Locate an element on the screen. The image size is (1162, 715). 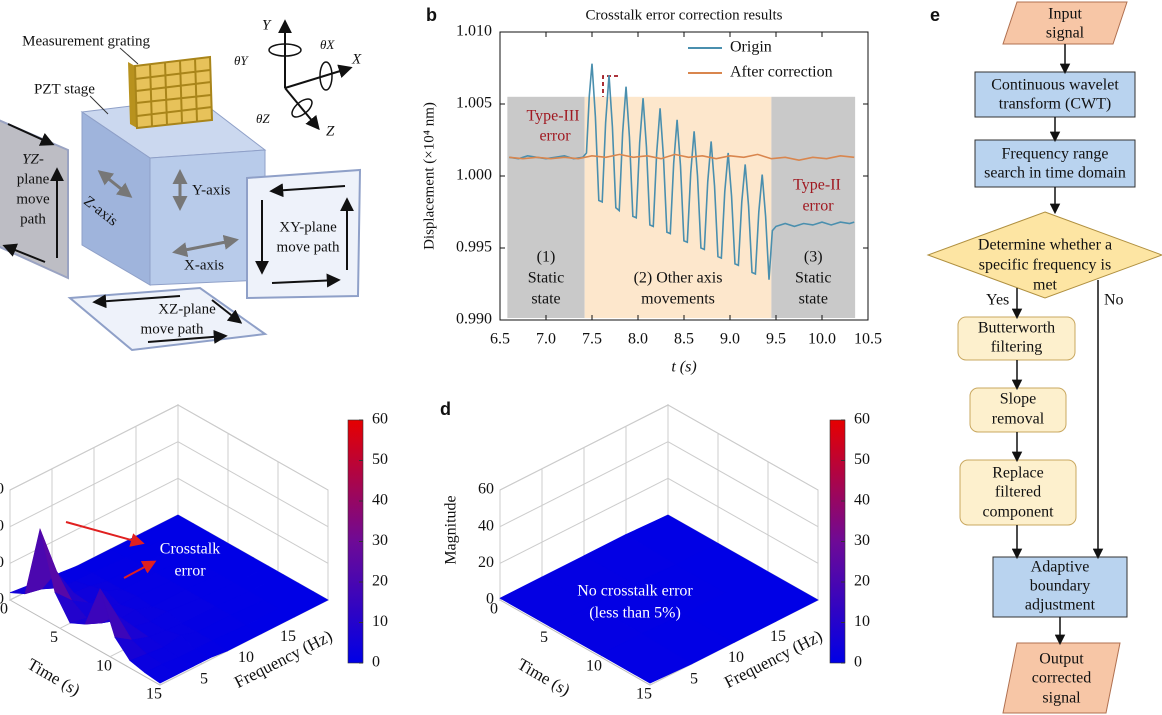
region-label: Static is located at coordinates (546, 278).